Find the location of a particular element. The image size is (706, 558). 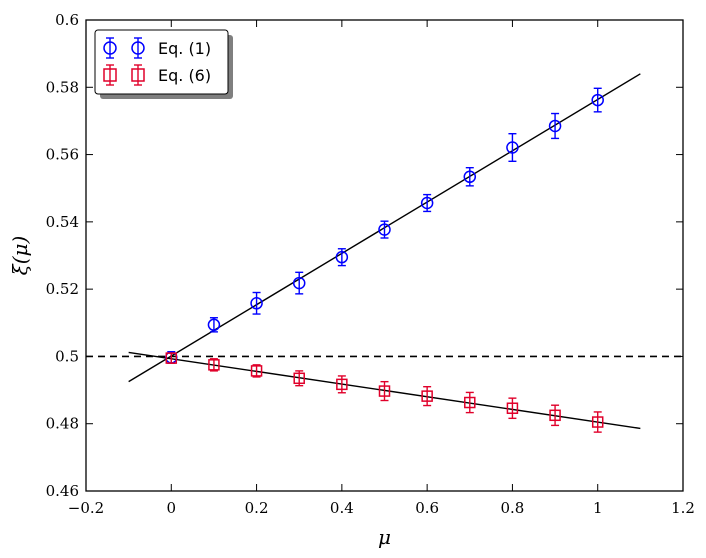

legend-box is located at coordinates (161, 62).